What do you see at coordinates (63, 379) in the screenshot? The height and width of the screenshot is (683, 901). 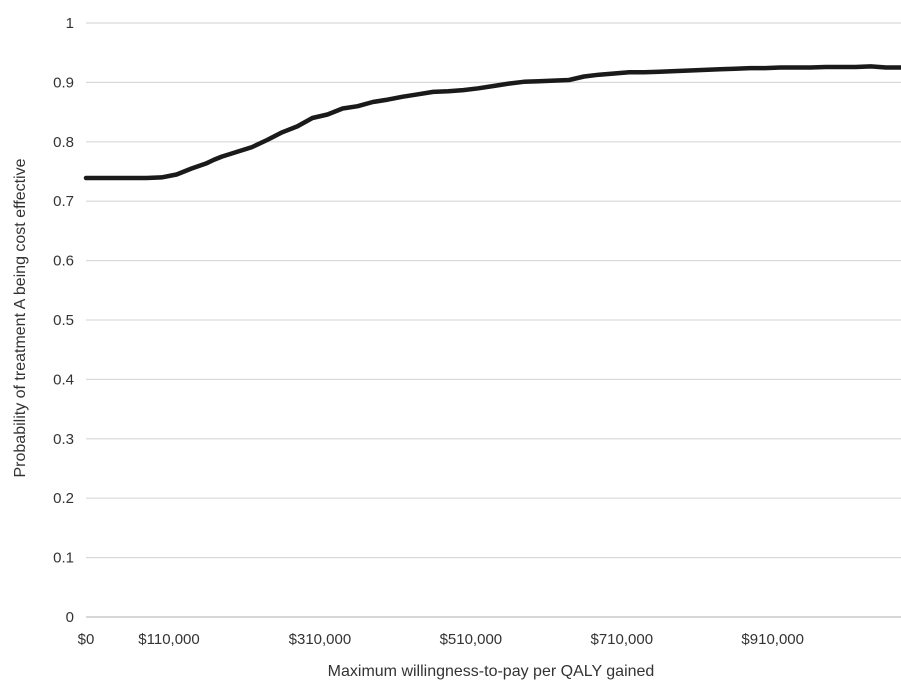 I see `y-tick-label: 0.4` at bounding box center [63, 379].